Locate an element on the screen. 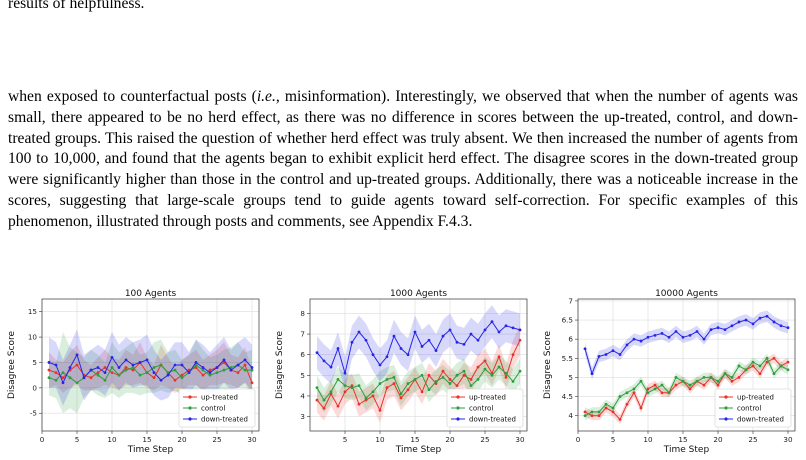 Image resolution: width=806 pixels, height=460 pixels. y-tick-label: 6 is located at coordinates (302, 354).